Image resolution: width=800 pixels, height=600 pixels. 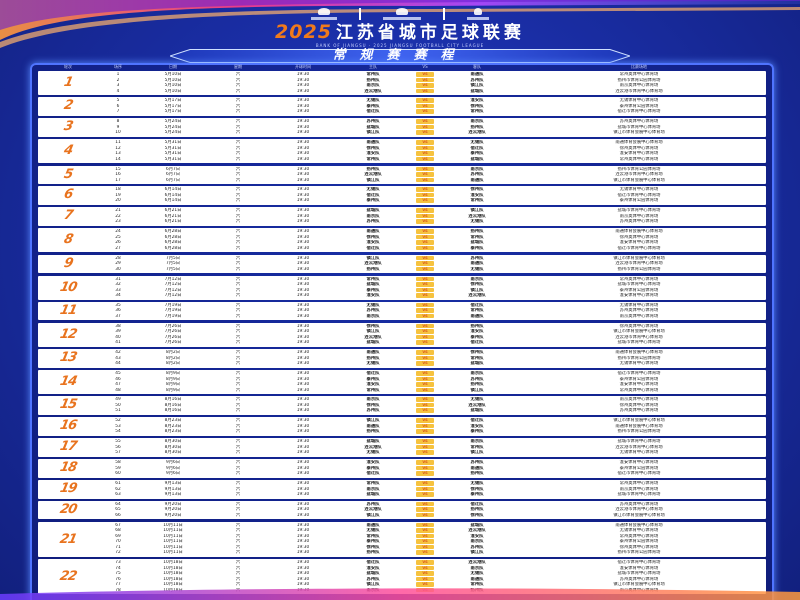 I want to click on match-row: 54 8月23日 六 19:30 扬州队 VS 泰州队 扬州市体育公园体育场, so click(x=432, y=432).